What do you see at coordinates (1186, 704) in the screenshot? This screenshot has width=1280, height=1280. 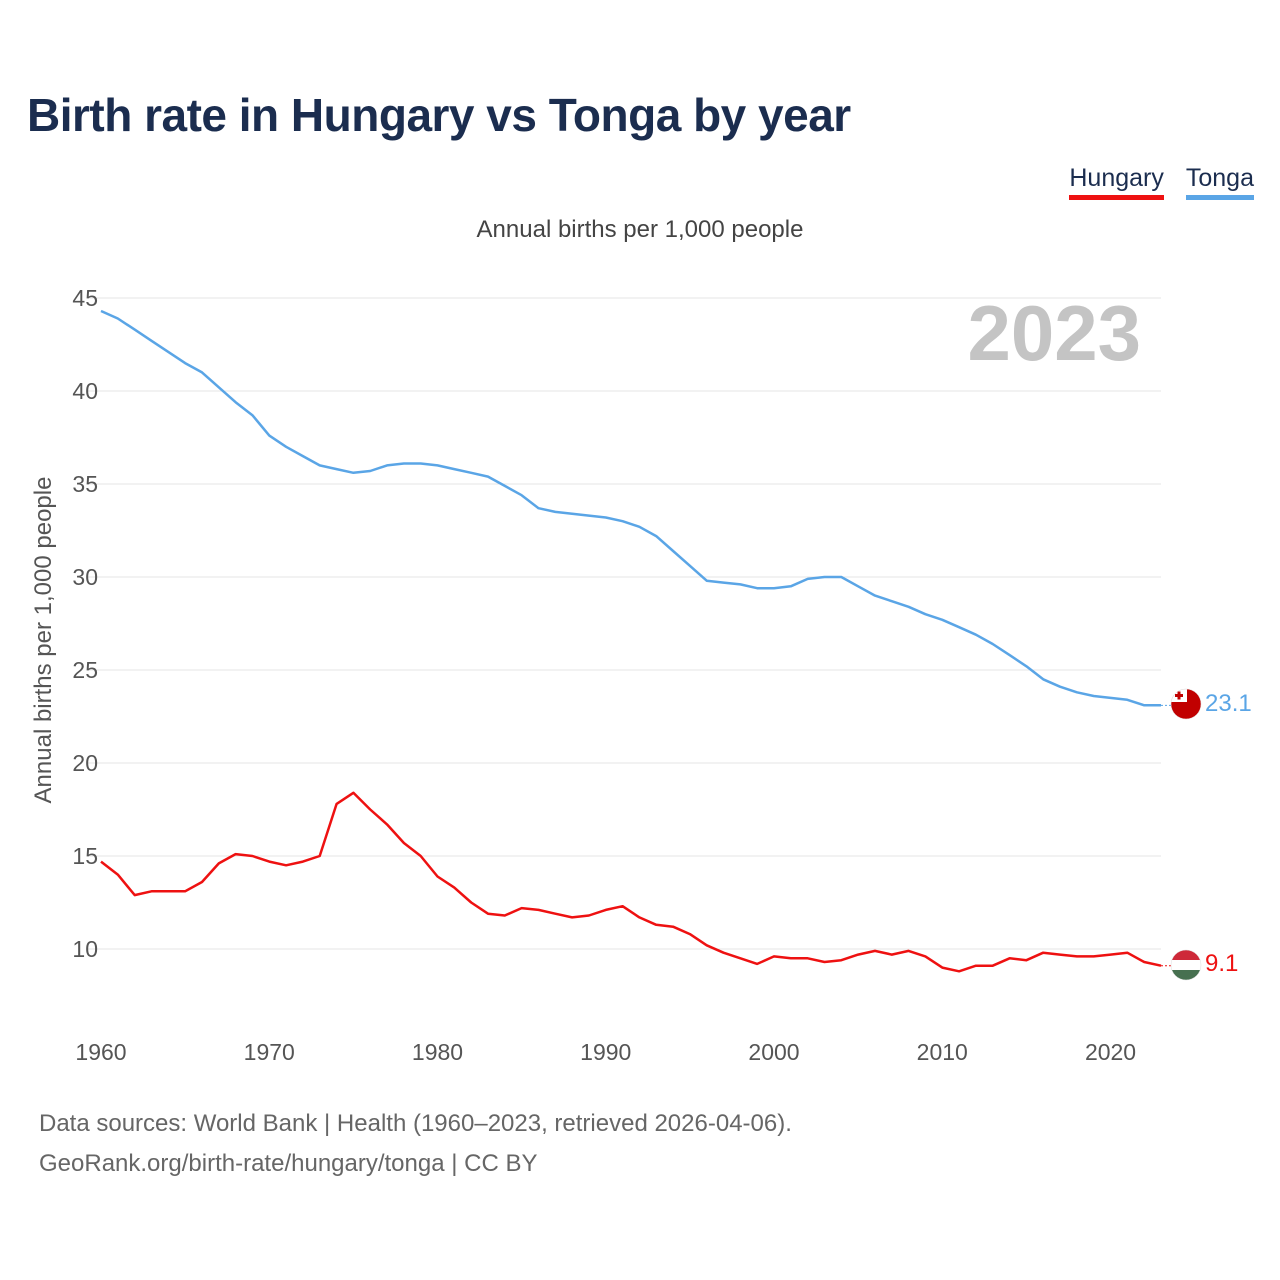 I see `tonga-flag-icon` at bounding box center [1186, 704].